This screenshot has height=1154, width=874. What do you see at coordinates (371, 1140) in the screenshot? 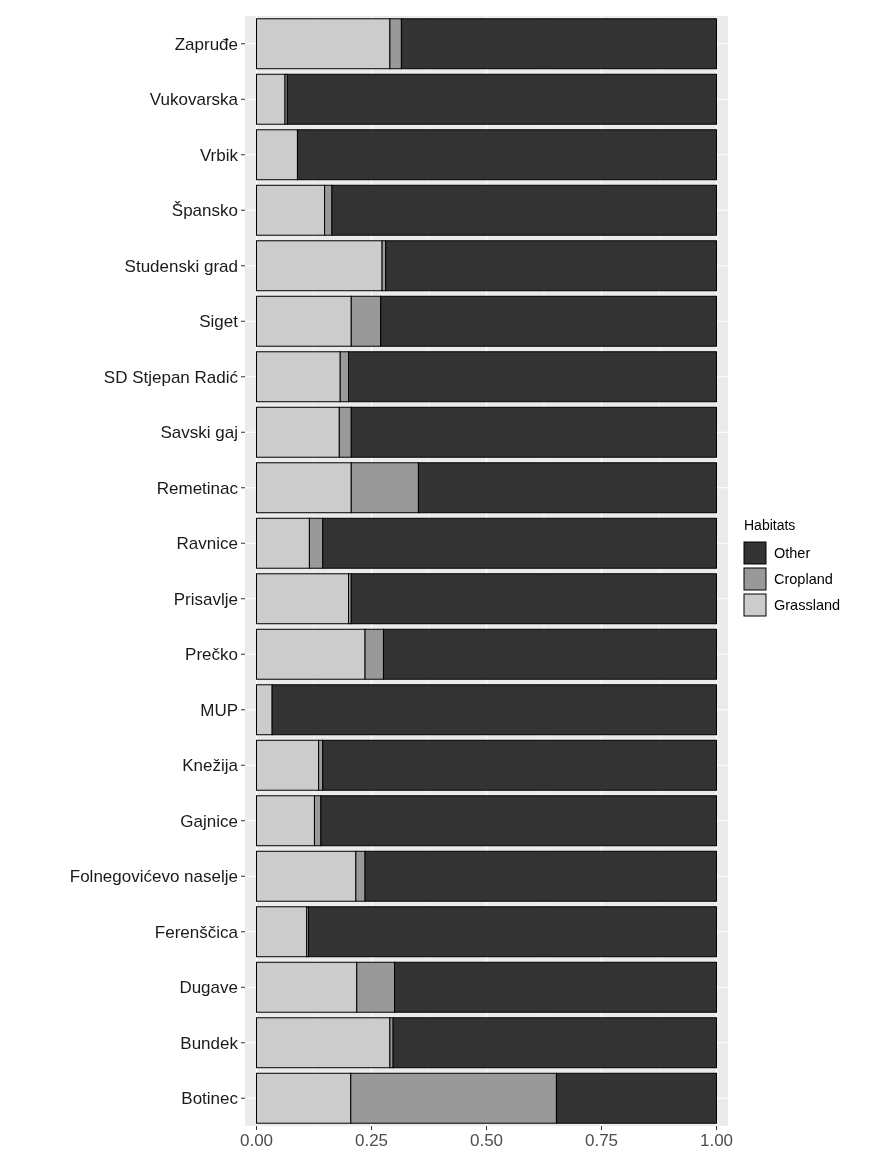
I see `x-tick-label: 0.25` at bounding box center [371, 1140].